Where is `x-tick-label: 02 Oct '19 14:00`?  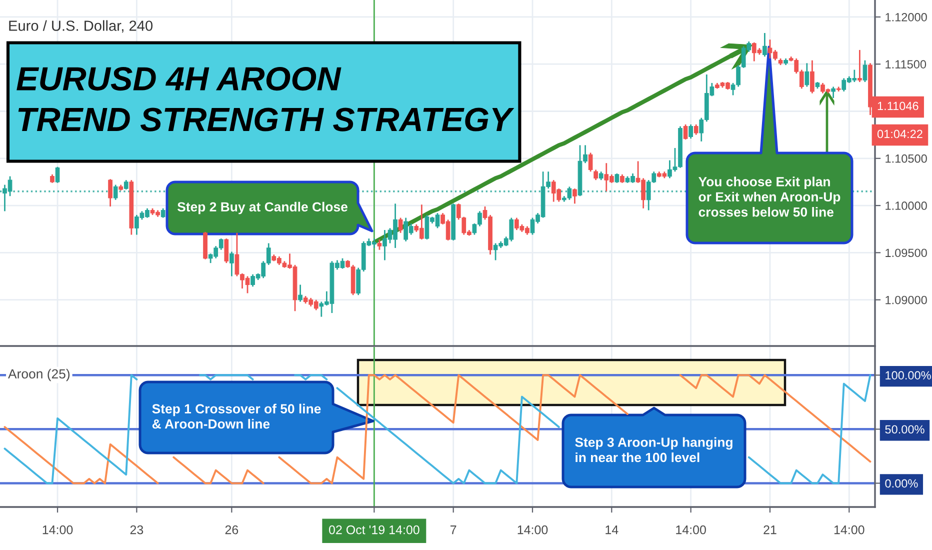
x-tick-label: 02 Oct '19 14:00 is located at coordinates (374, 529).